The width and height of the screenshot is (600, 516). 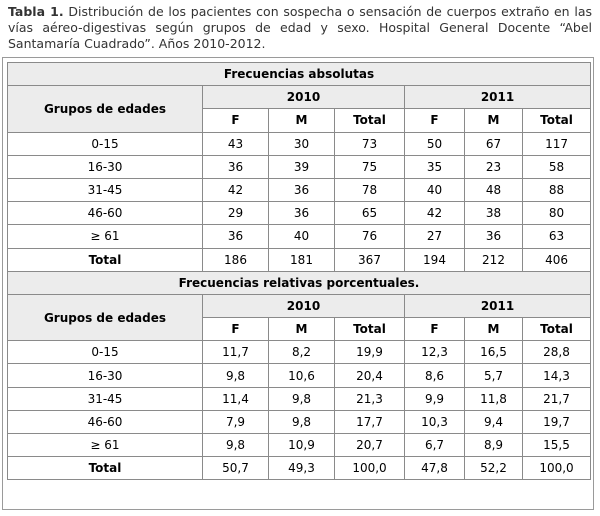 I want to click on table-row: ≥ 61 36 40 76 27 36 63, so click(x=299, y=236).